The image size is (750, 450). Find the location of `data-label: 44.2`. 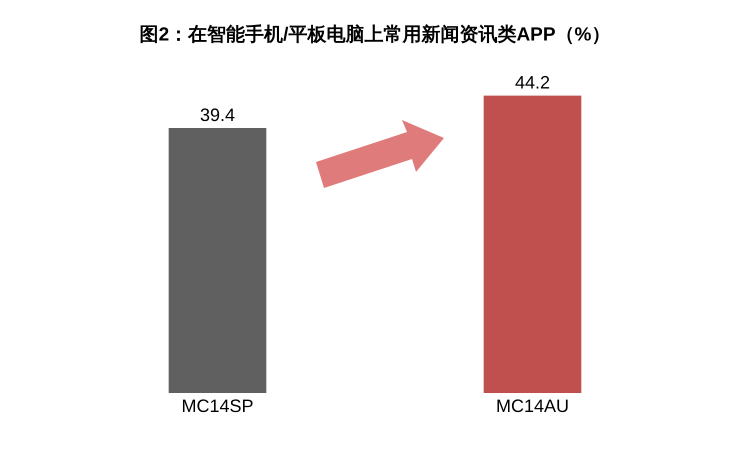

data-label: 44.2 is located at coordinates (532, 82).